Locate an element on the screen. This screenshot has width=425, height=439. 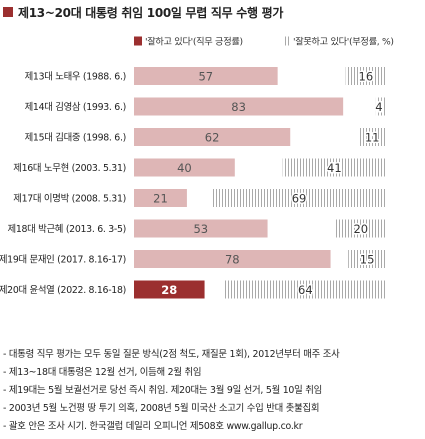
positive-value-label: 40 is located at coordinates (184, 168).